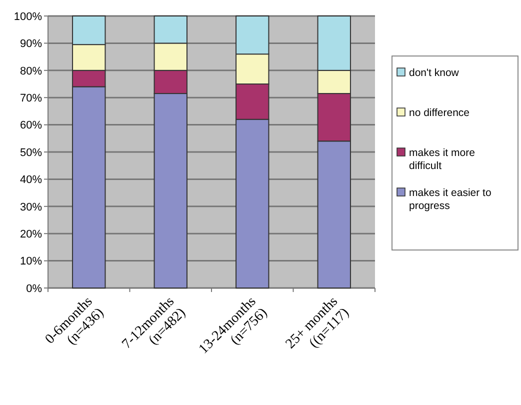 The width and height of the screenshot is (521, 405). I want to click on y-tick-label: 40%, so click(31, 180).